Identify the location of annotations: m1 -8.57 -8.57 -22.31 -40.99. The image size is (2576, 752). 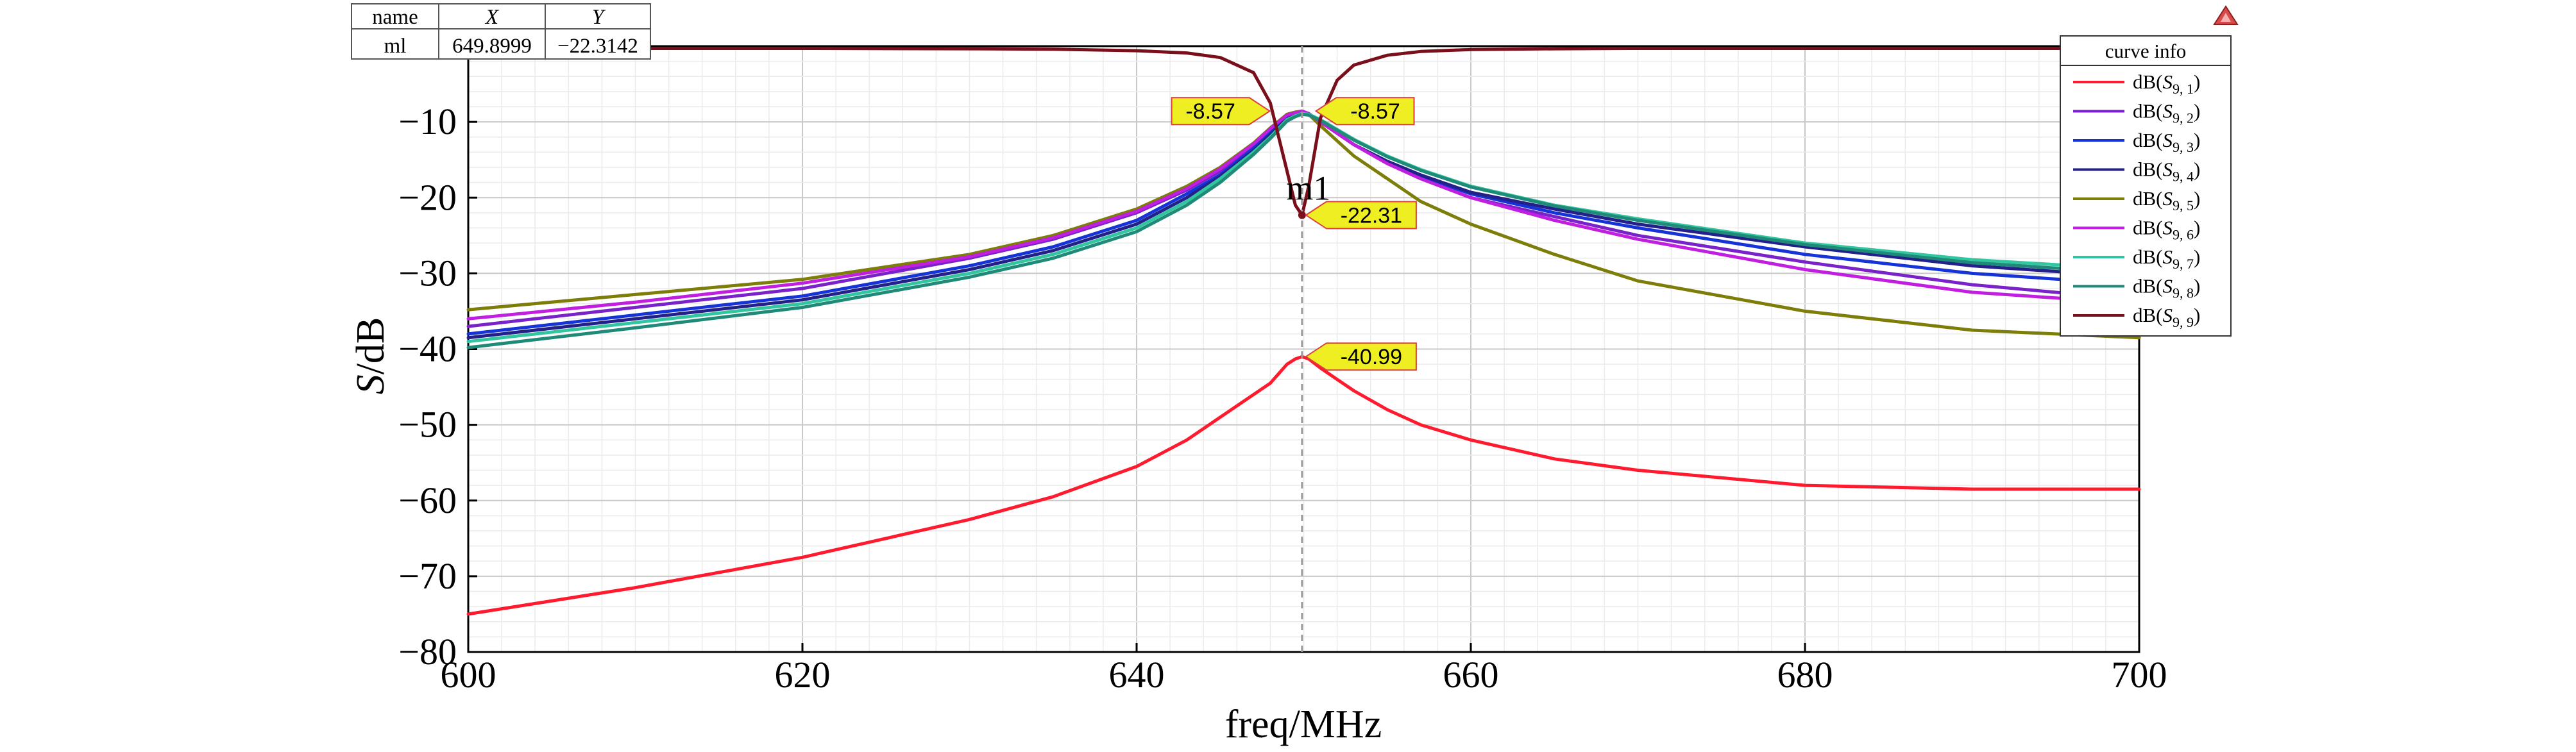
(1294, 234).